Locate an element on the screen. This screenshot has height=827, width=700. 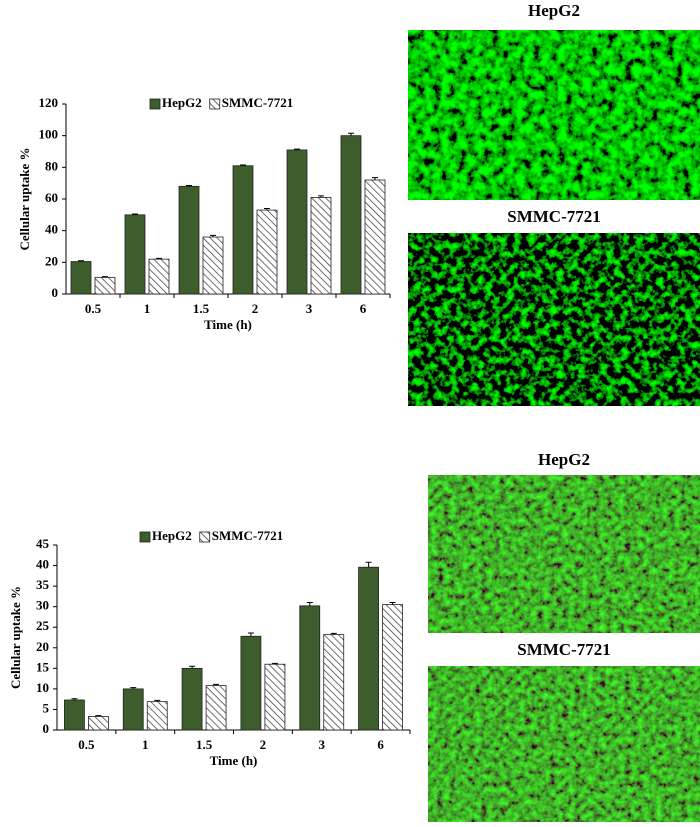
y-tick-label: 120 is located at coordinates (49, 102).